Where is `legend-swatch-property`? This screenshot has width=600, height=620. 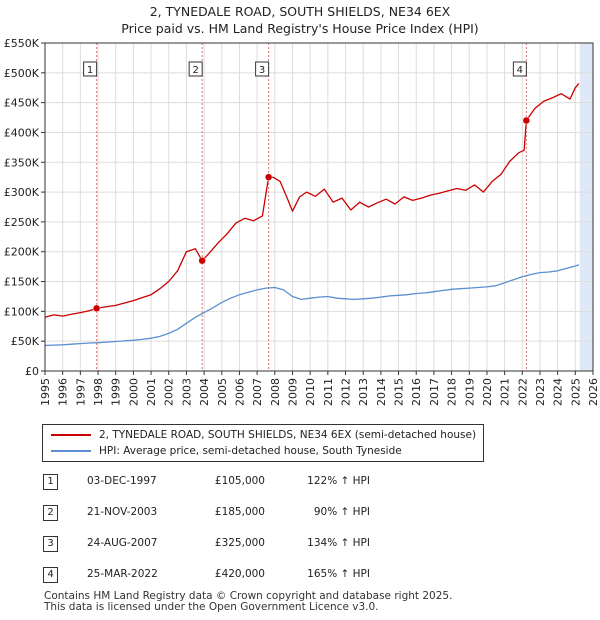 legend-swatch-property is located at coordinates (71, 435).